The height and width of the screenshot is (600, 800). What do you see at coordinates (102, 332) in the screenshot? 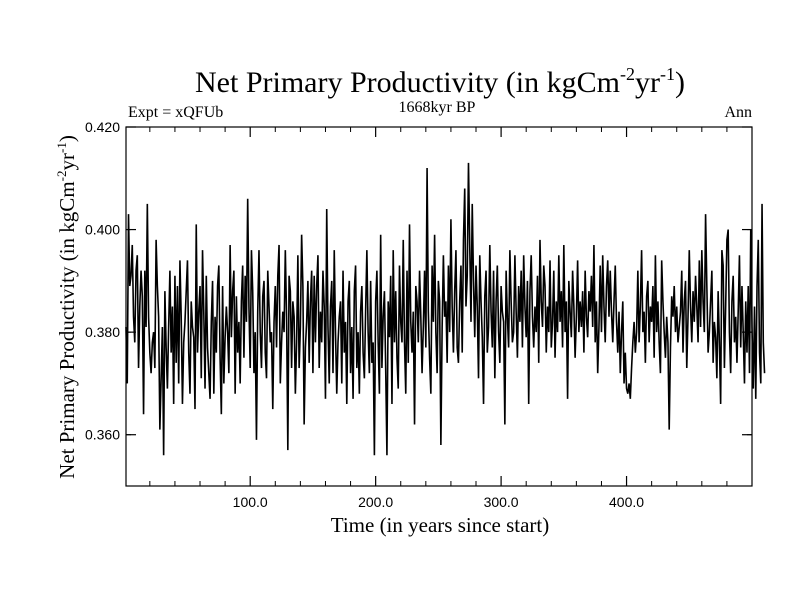
I see `y-tick-label: 0.380` at bounding box center [102, 332].